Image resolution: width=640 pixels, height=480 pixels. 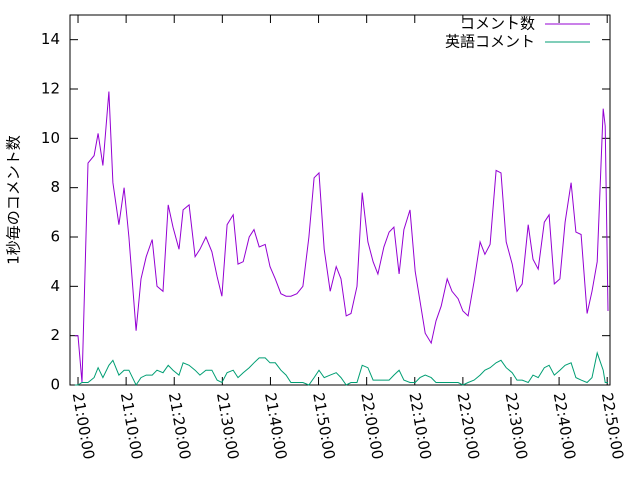 I want to click on data-line, so click(x=341, y=369).